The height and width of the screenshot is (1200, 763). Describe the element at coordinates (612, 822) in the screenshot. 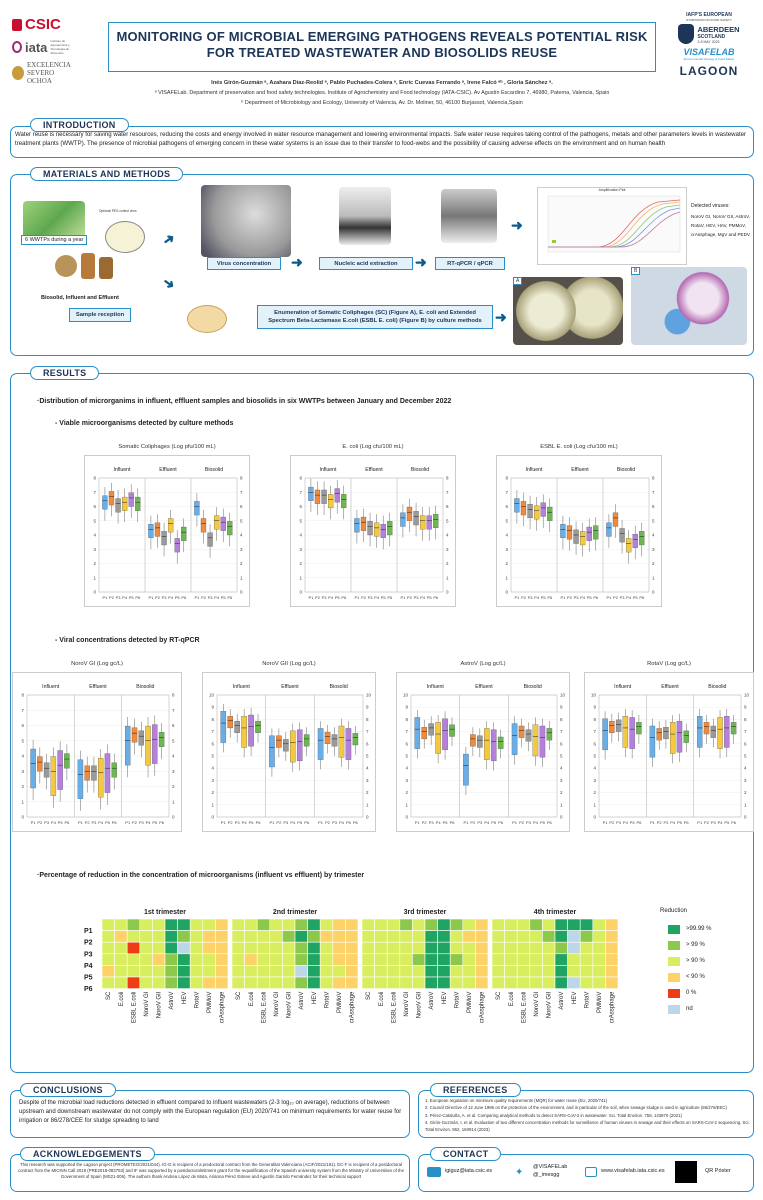

I see `x-tick-label: P2` at that location.